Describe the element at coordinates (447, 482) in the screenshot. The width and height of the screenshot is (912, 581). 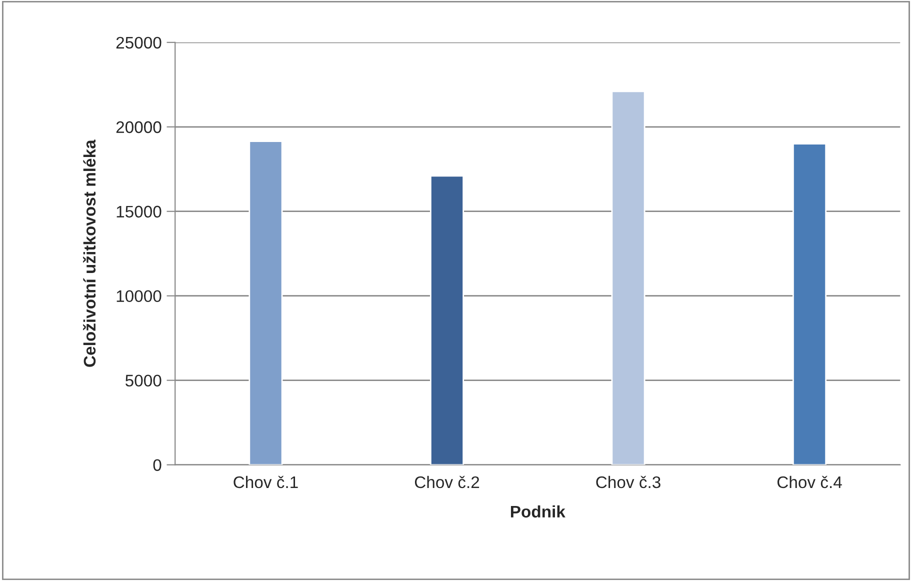
I see `x-tick-label: Chov č.2` at that location.